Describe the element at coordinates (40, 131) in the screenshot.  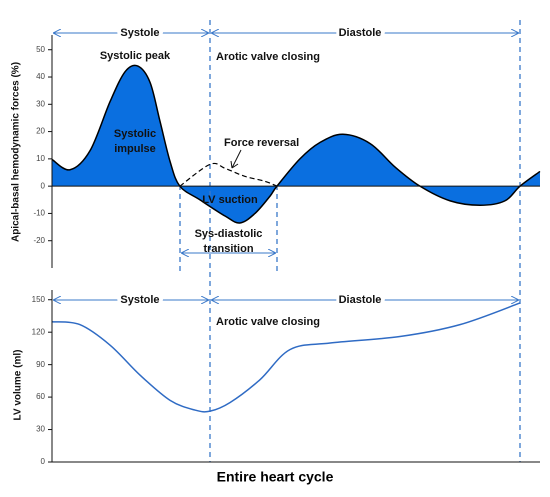
I see `y-tick-label: 20` at that location.